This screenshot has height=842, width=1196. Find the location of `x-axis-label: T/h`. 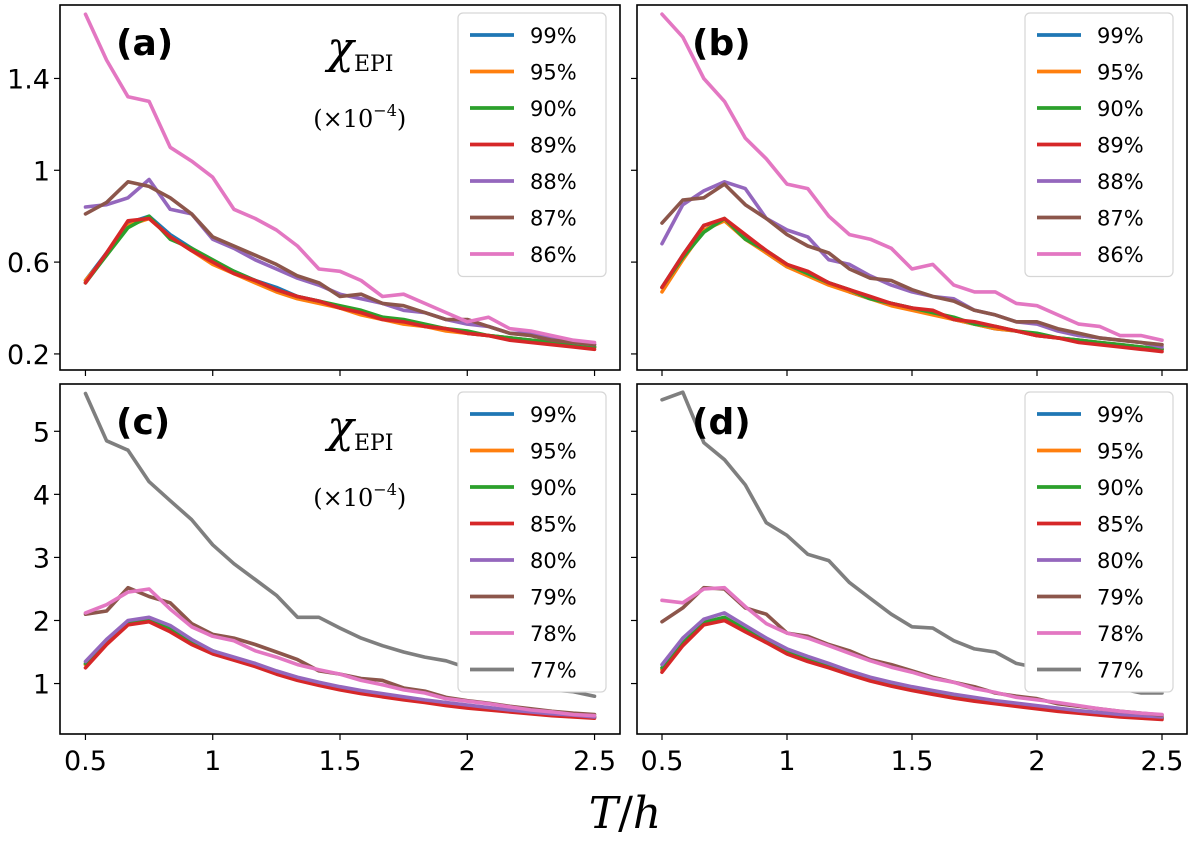

x-axis-label: T/h is located at coordinates (625, 813).